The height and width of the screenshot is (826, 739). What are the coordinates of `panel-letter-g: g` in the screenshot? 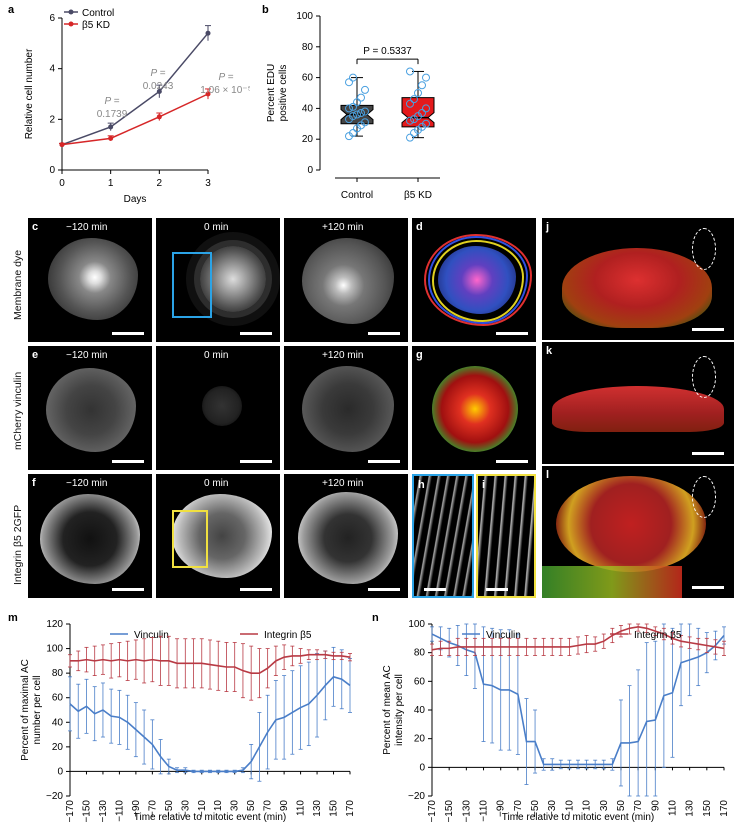 It's located at (419, 355).